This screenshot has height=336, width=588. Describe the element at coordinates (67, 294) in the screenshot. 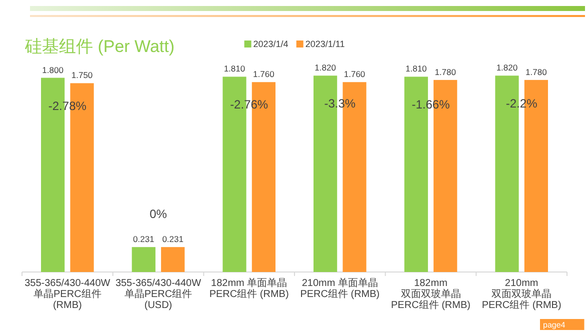

I see `x-tick-label: 355-365/430-440W 单晶PERC组件 (RMB)` at that location.